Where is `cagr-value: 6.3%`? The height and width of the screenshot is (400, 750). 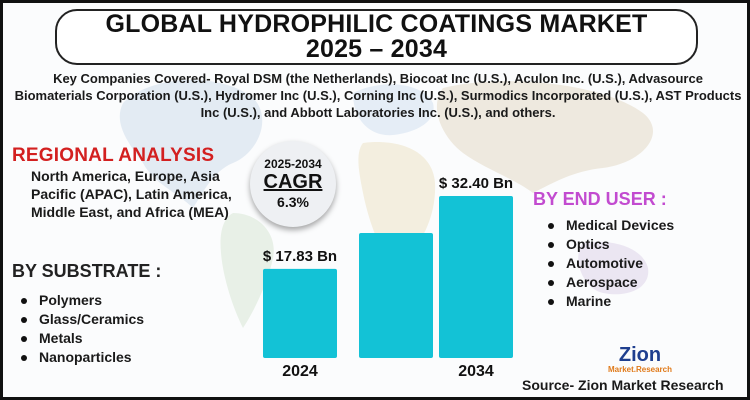
cagr-value: 6.3% is located at coordinates (293, 202).